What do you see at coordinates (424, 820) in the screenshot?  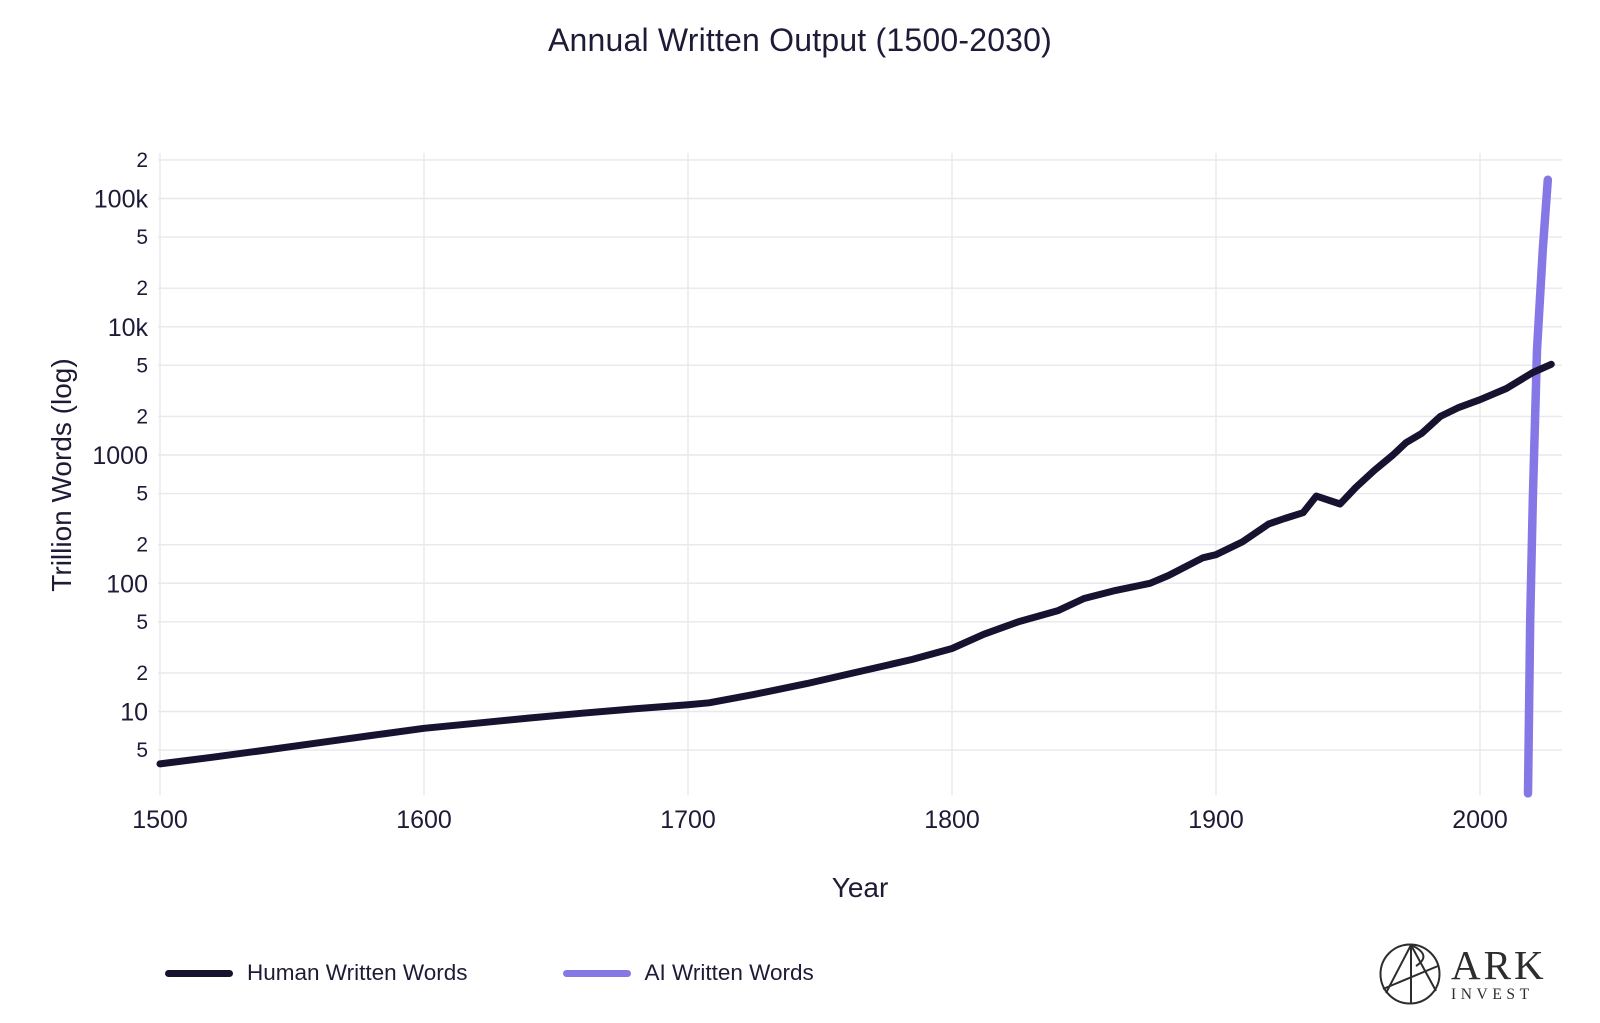 I see `x-tick-label: 1600` at bounding box center [424, 820].